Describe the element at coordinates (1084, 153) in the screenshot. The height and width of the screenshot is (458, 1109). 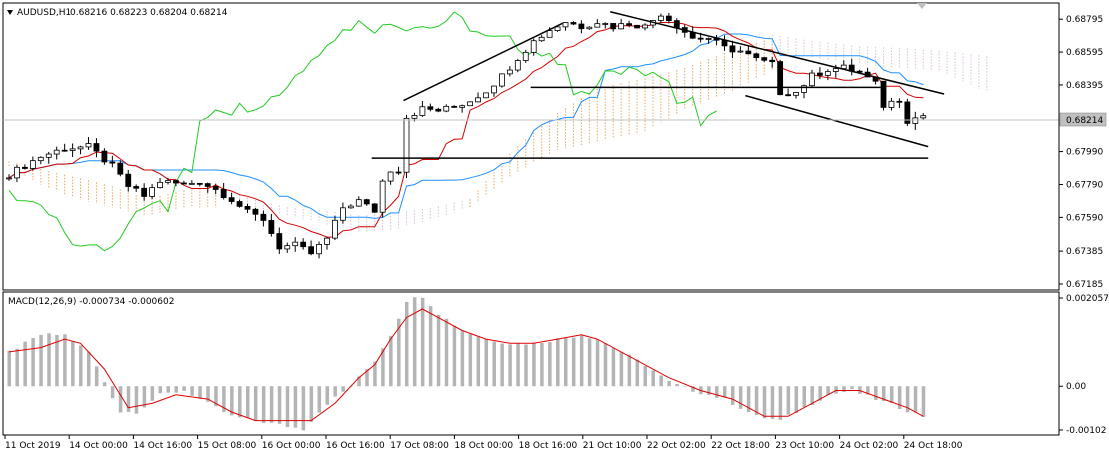
I see `price-tick-label: 0.67990` at that location.